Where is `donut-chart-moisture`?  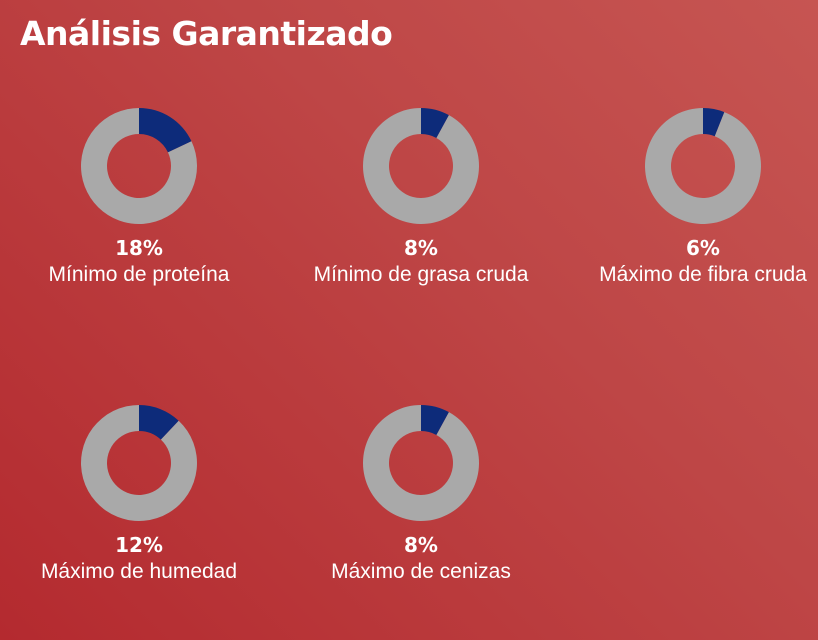 donut-chart-moisture is located at coordinates (139, 463).